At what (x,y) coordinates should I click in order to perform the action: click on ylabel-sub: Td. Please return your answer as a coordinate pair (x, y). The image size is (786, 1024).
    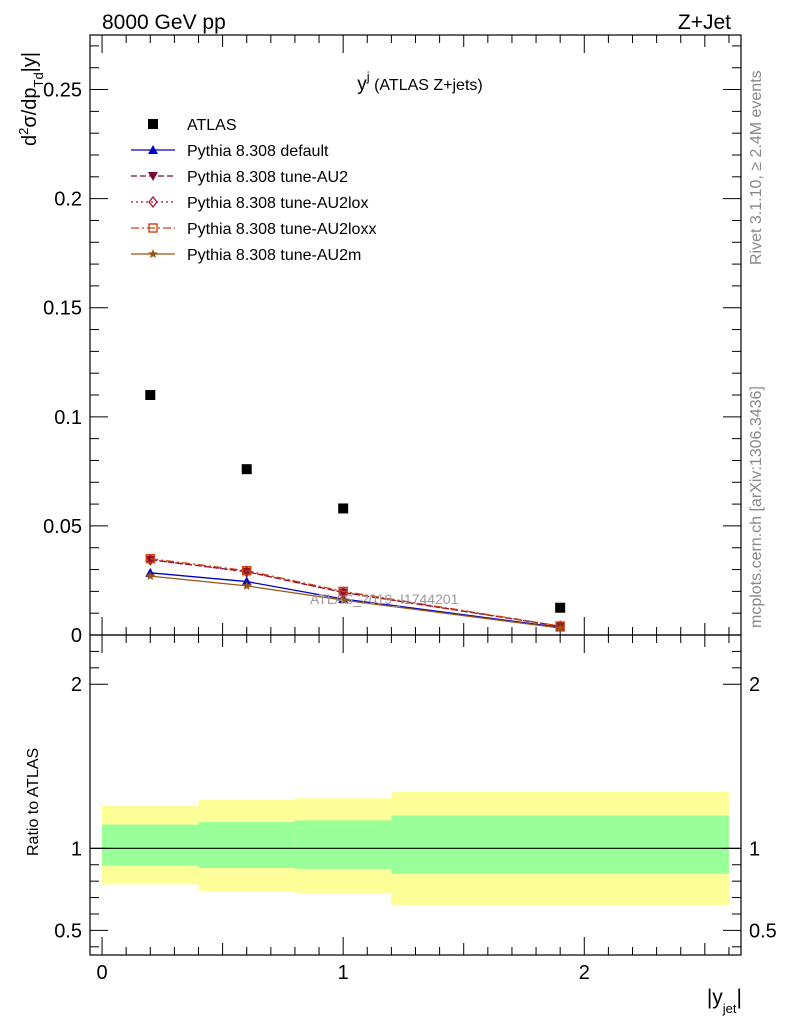
    Looking at the image, I should click on (38, 79).